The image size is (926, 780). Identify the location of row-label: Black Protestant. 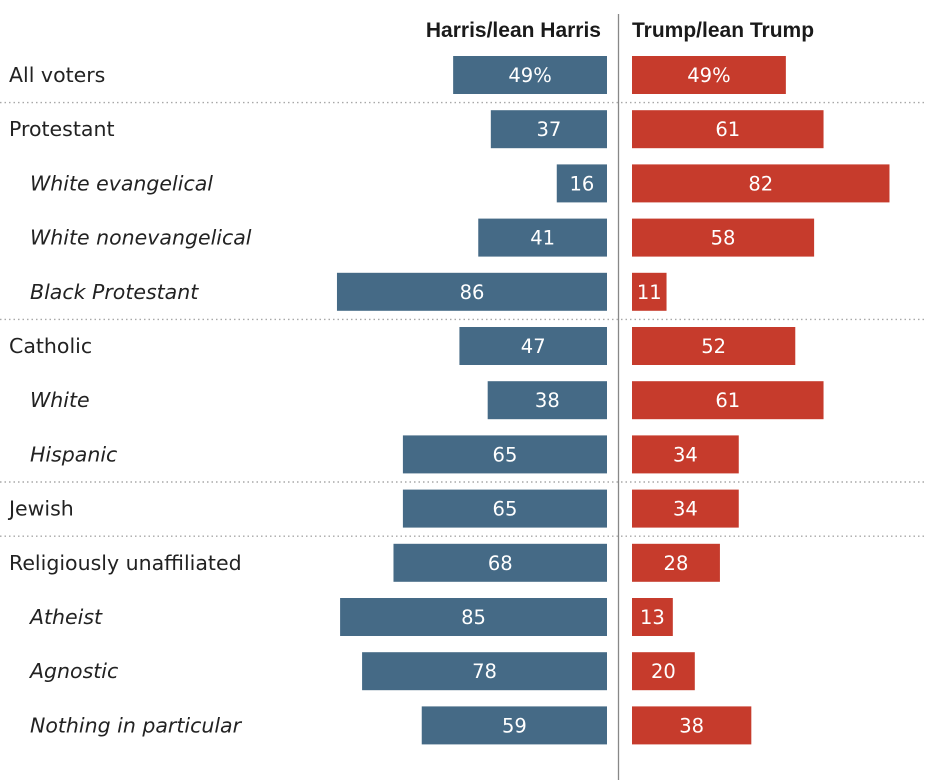
(114, 292).